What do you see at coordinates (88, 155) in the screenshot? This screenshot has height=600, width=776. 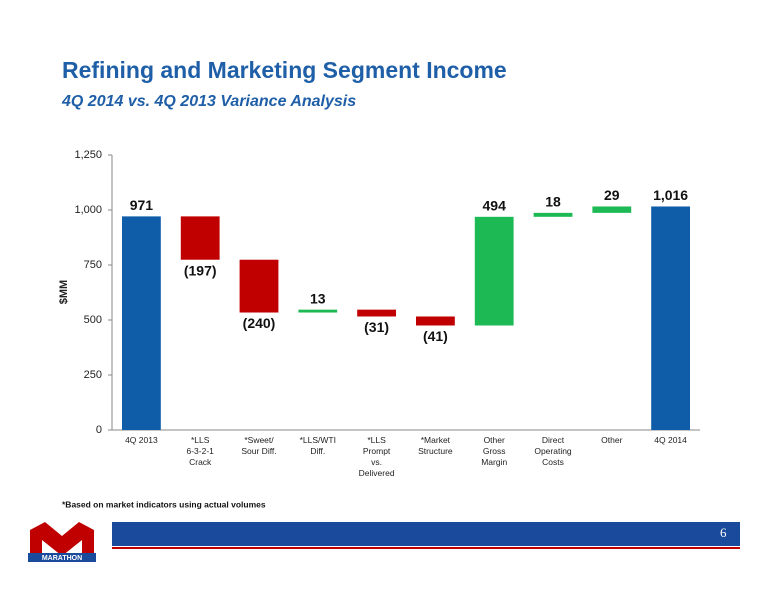 I see `y-tick-label: 1,250` at bounding box center [88, 155].